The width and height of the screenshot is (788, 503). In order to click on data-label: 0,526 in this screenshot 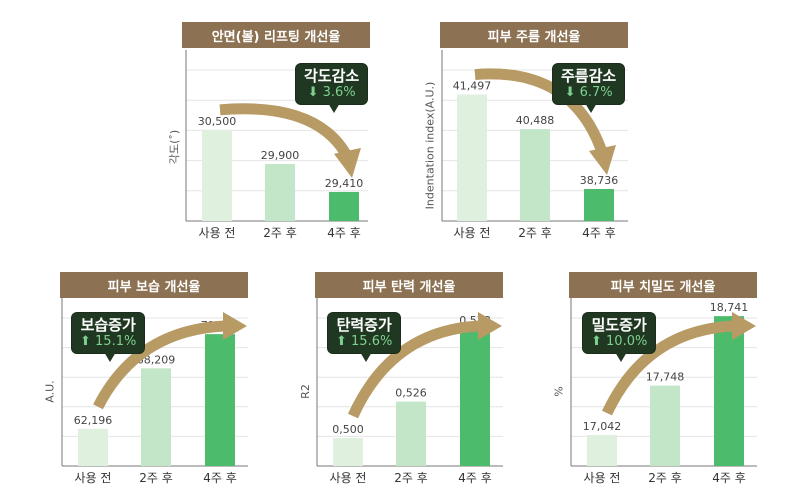, I will do `click(411, 393)`.